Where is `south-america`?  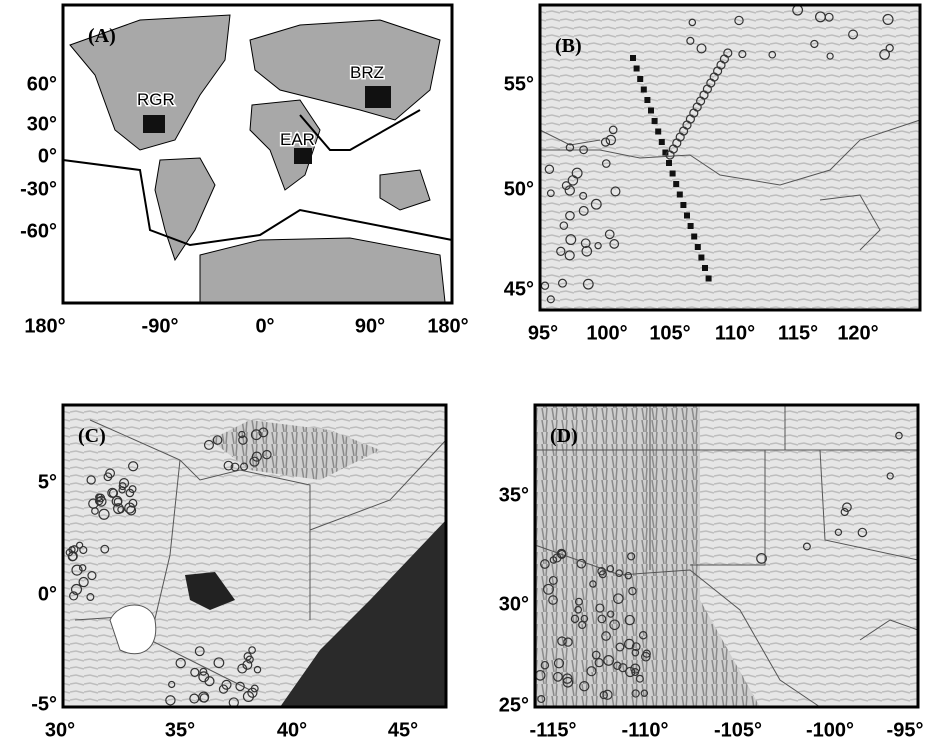
south-america is located at coordinates (185, 209).